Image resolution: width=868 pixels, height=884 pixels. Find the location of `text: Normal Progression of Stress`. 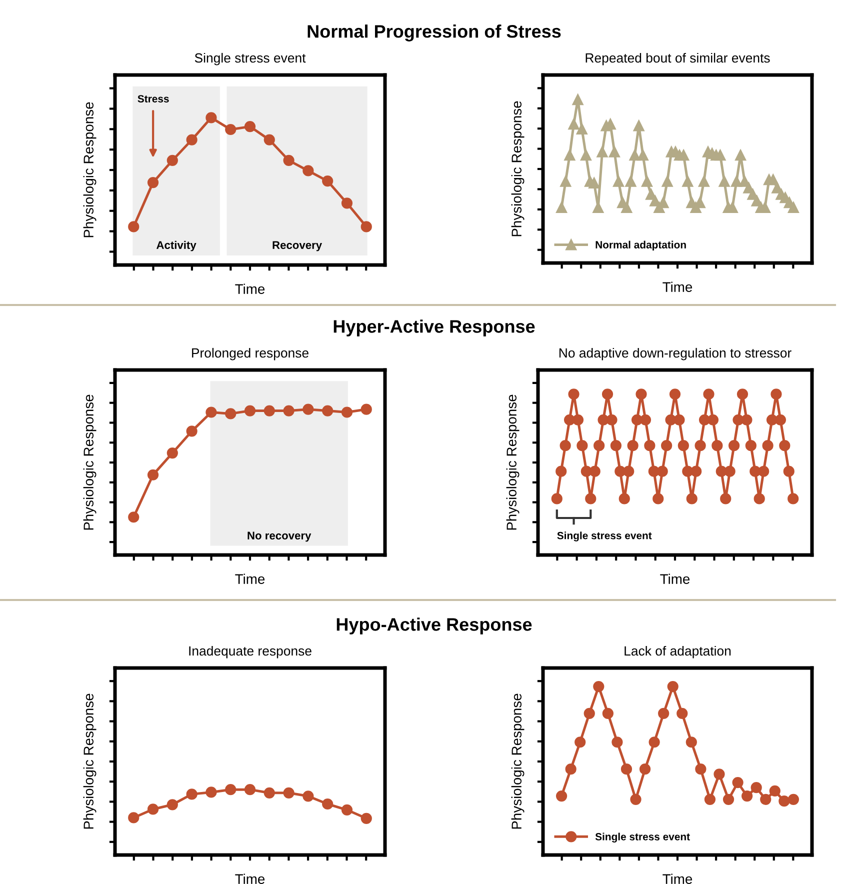

text: Normal Progression of Stress is located at coordinates (434, 33).